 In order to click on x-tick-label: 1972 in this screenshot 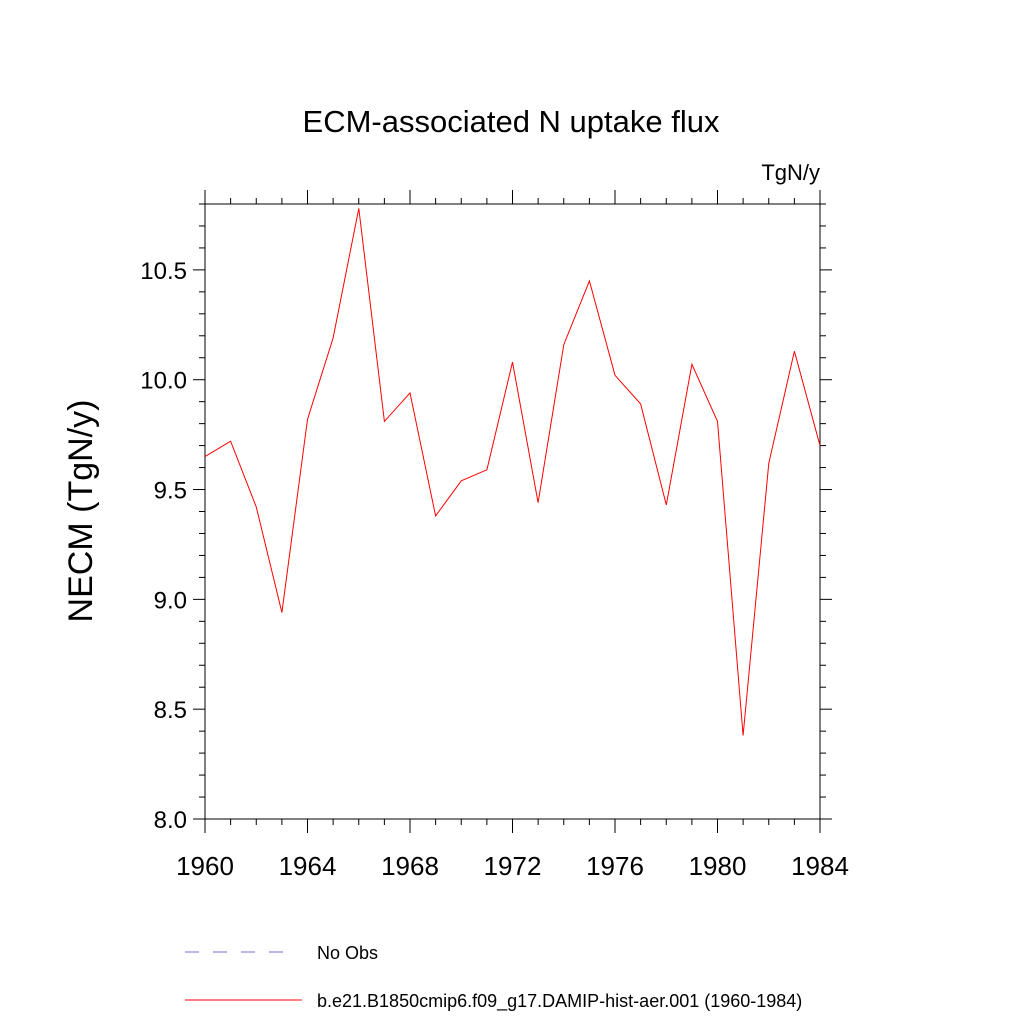, I will do `click(513, 866)`.